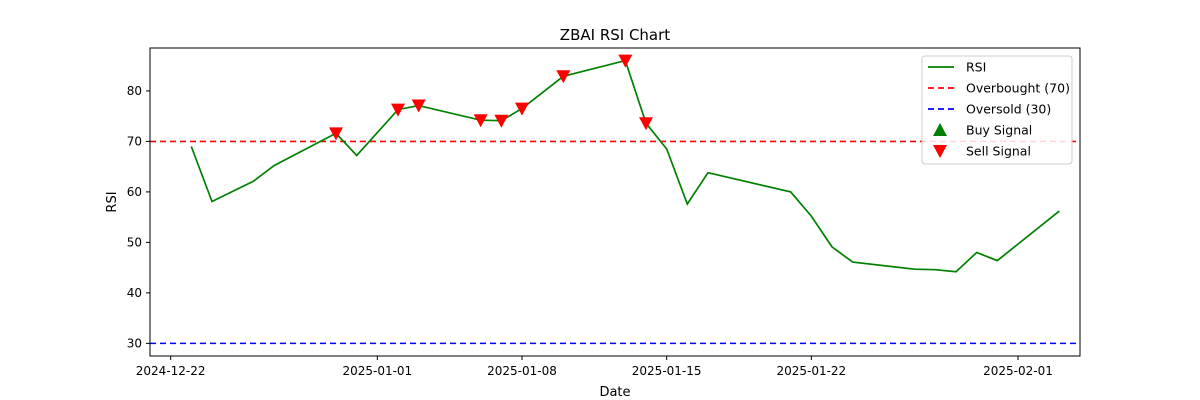 The width and height of the screenshot is (1200, 400). I want to click on legend-label: Sell Signal, so click(998, 151).